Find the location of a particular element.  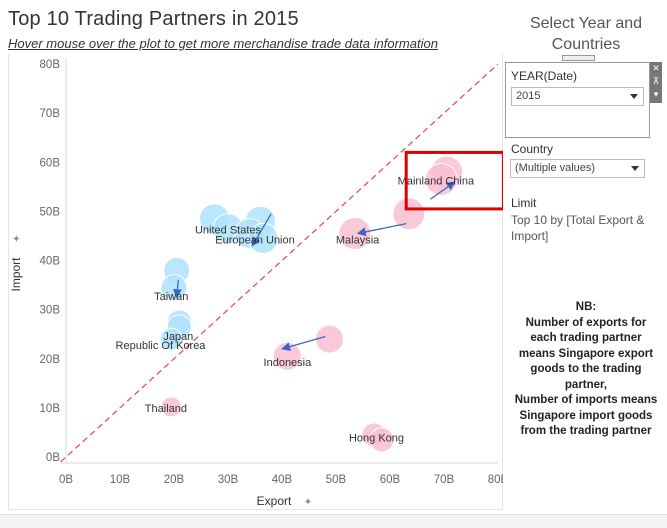

country-filter-label: Country is located at coordinates (532, 149).